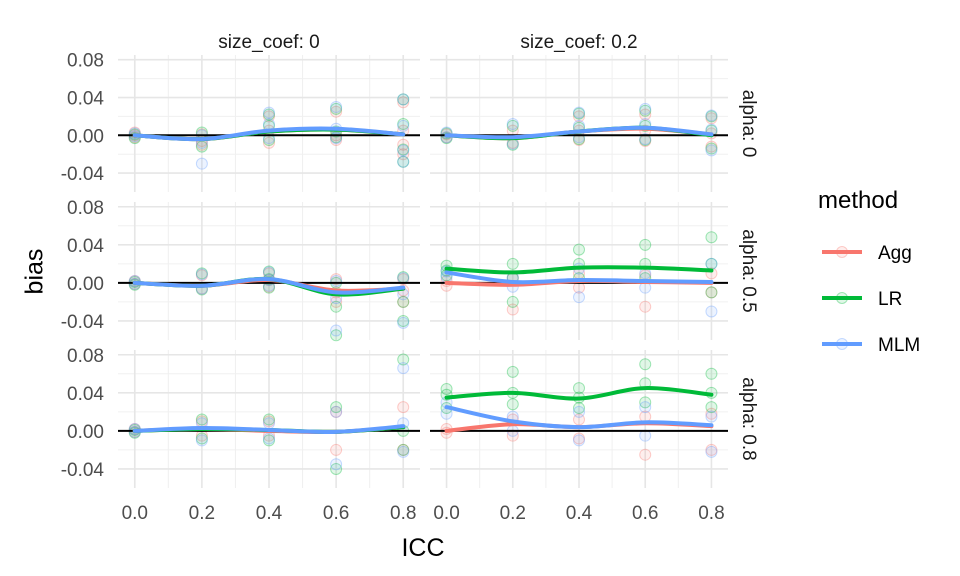  Describe the element at coordinates (748, 418) in the screenshot. I see `facet-strip-row: alpha: 0.8` at that location.